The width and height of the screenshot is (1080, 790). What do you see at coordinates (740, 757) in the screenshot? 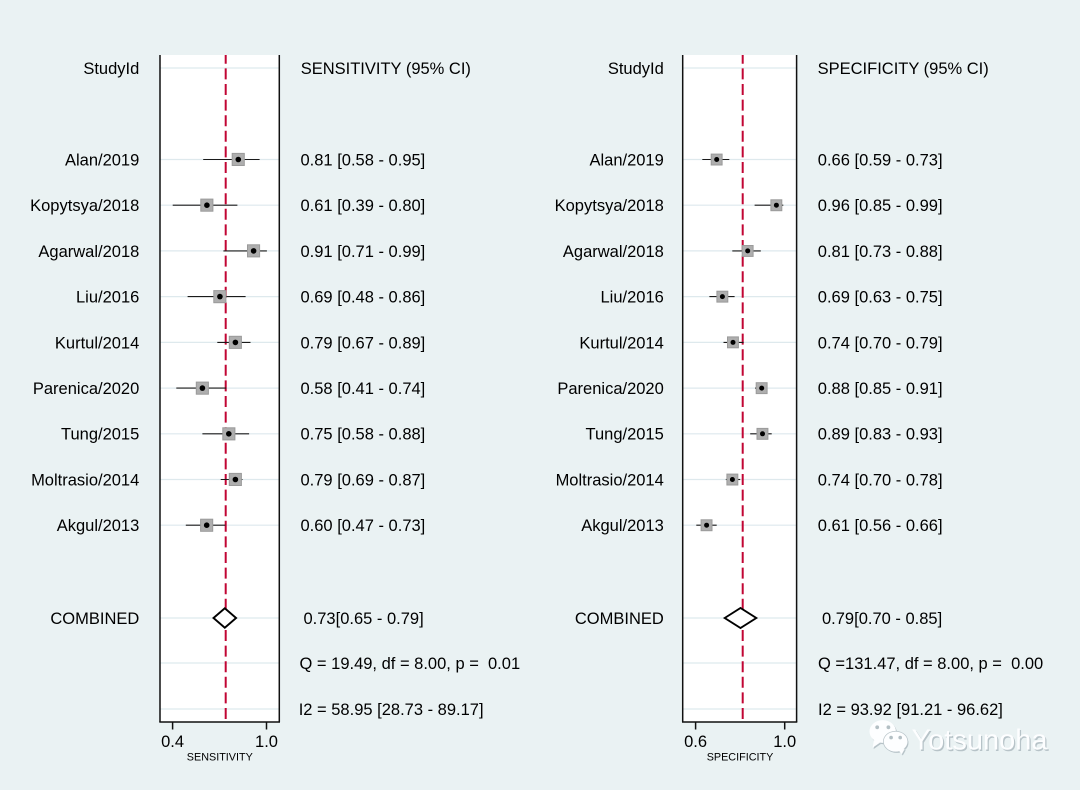
I see `svg-text: SPECIFICITY` at bounding box center [740, 757].